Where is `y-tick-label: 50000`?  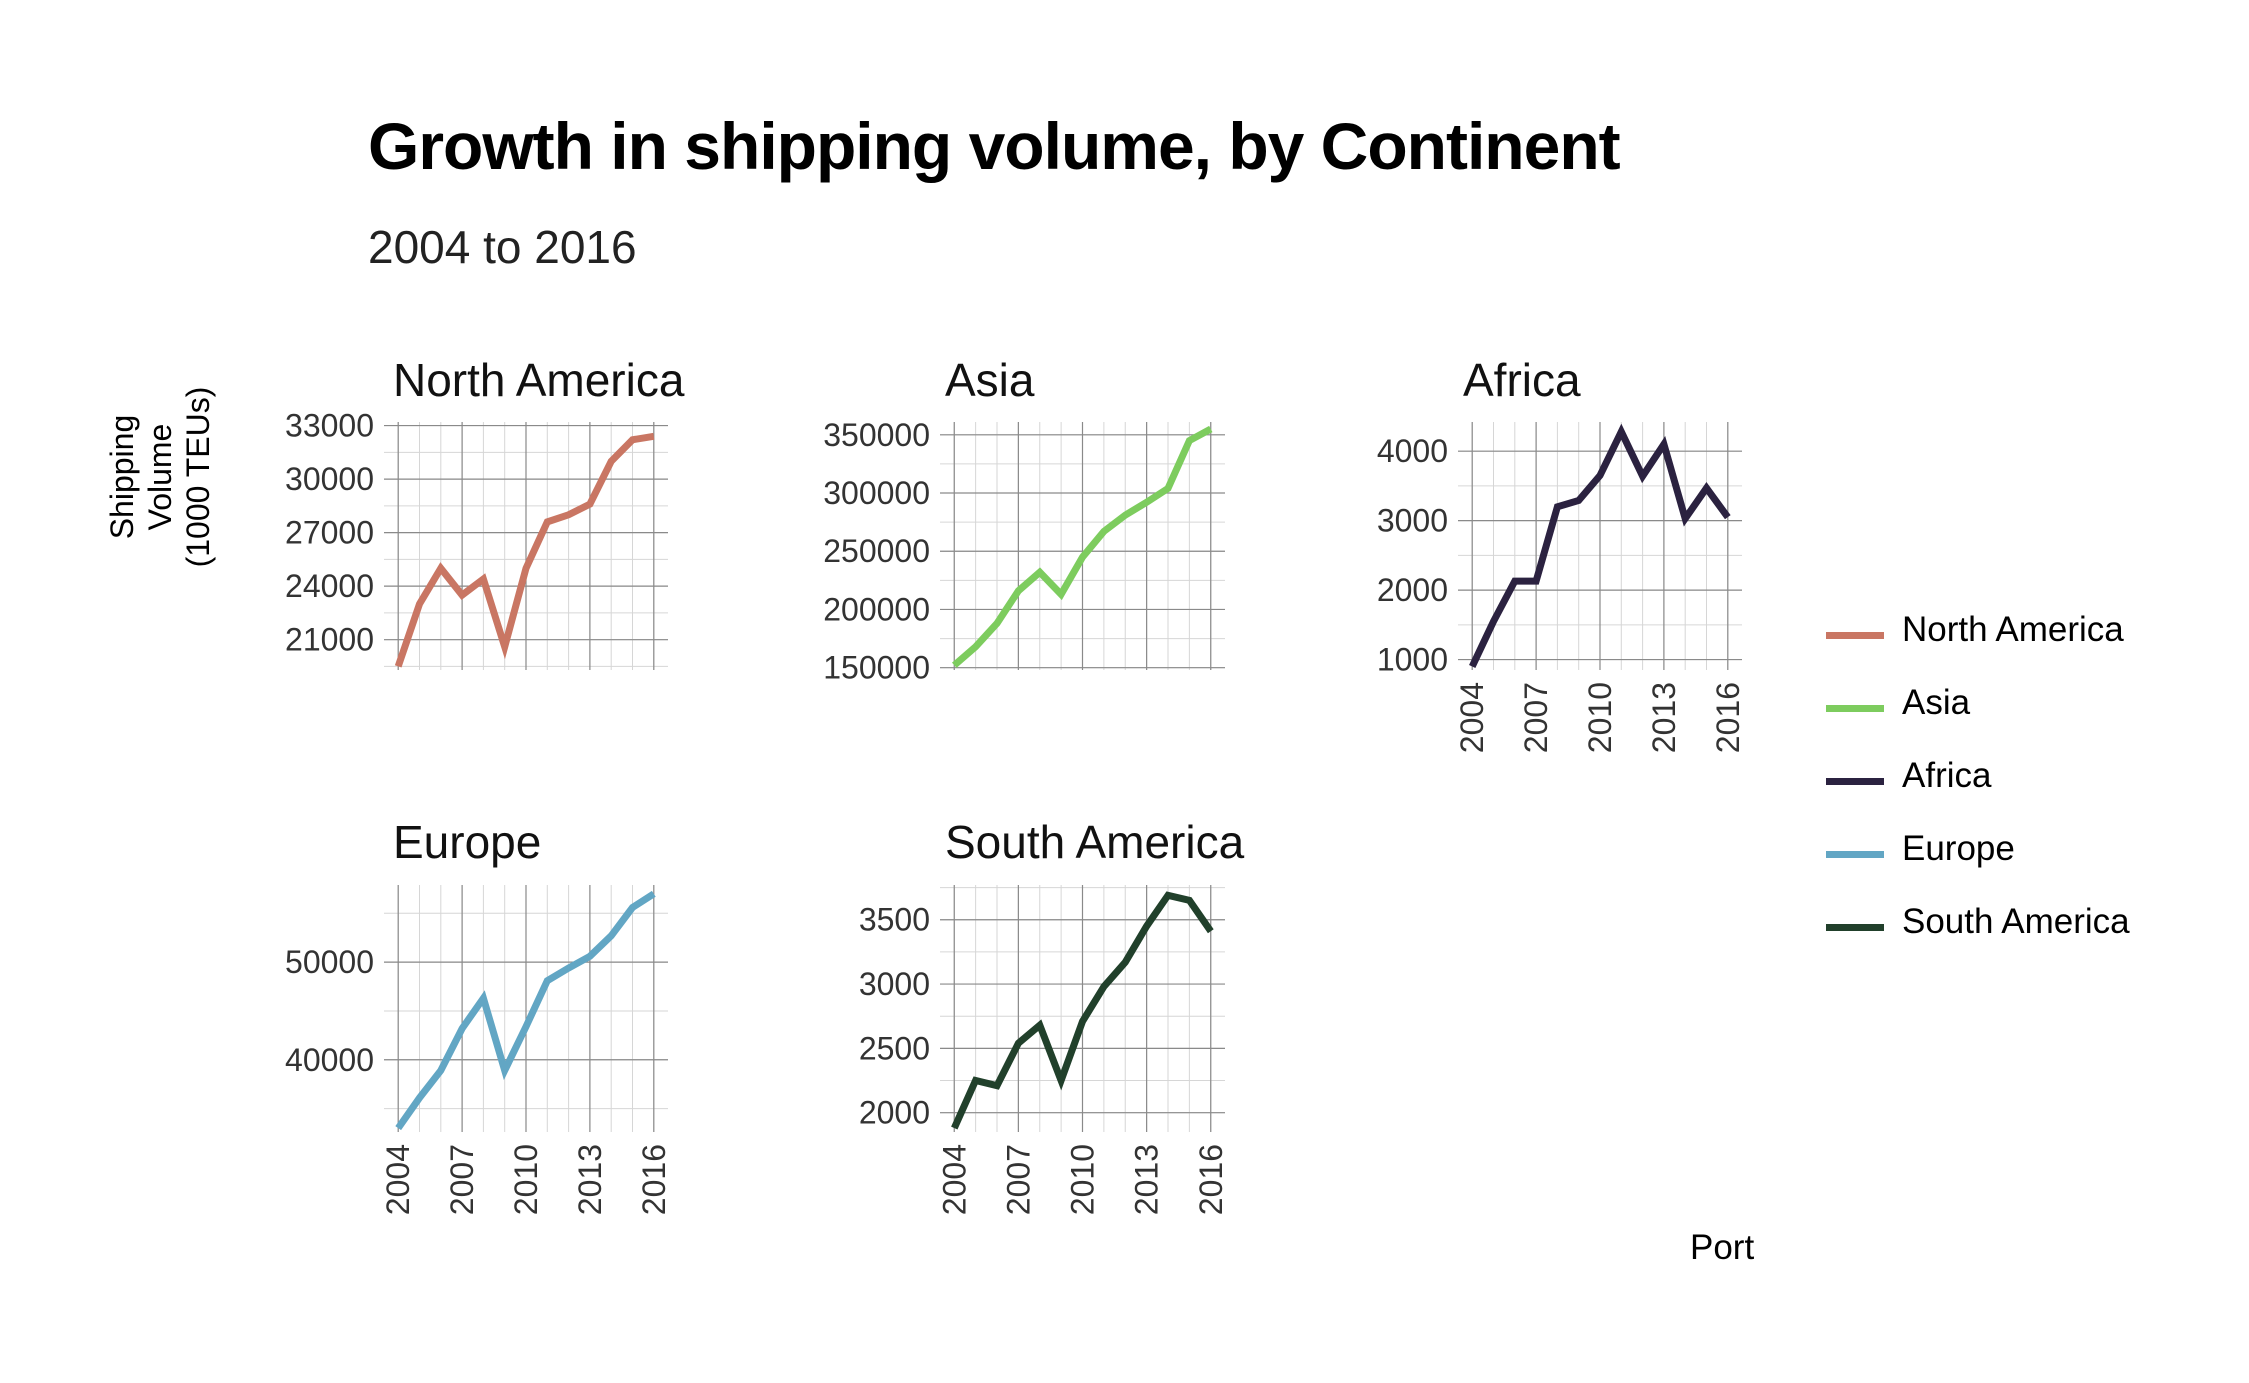 y-tick-label: 50000 is located at coordinates (329, 962).